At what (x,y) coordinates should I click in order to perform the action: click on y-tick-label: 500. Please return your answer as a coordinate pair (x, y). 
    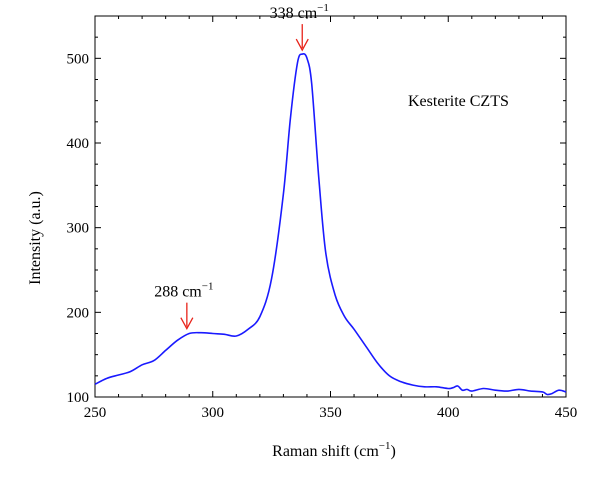
    Looking at the image, I should click on (78, 59).